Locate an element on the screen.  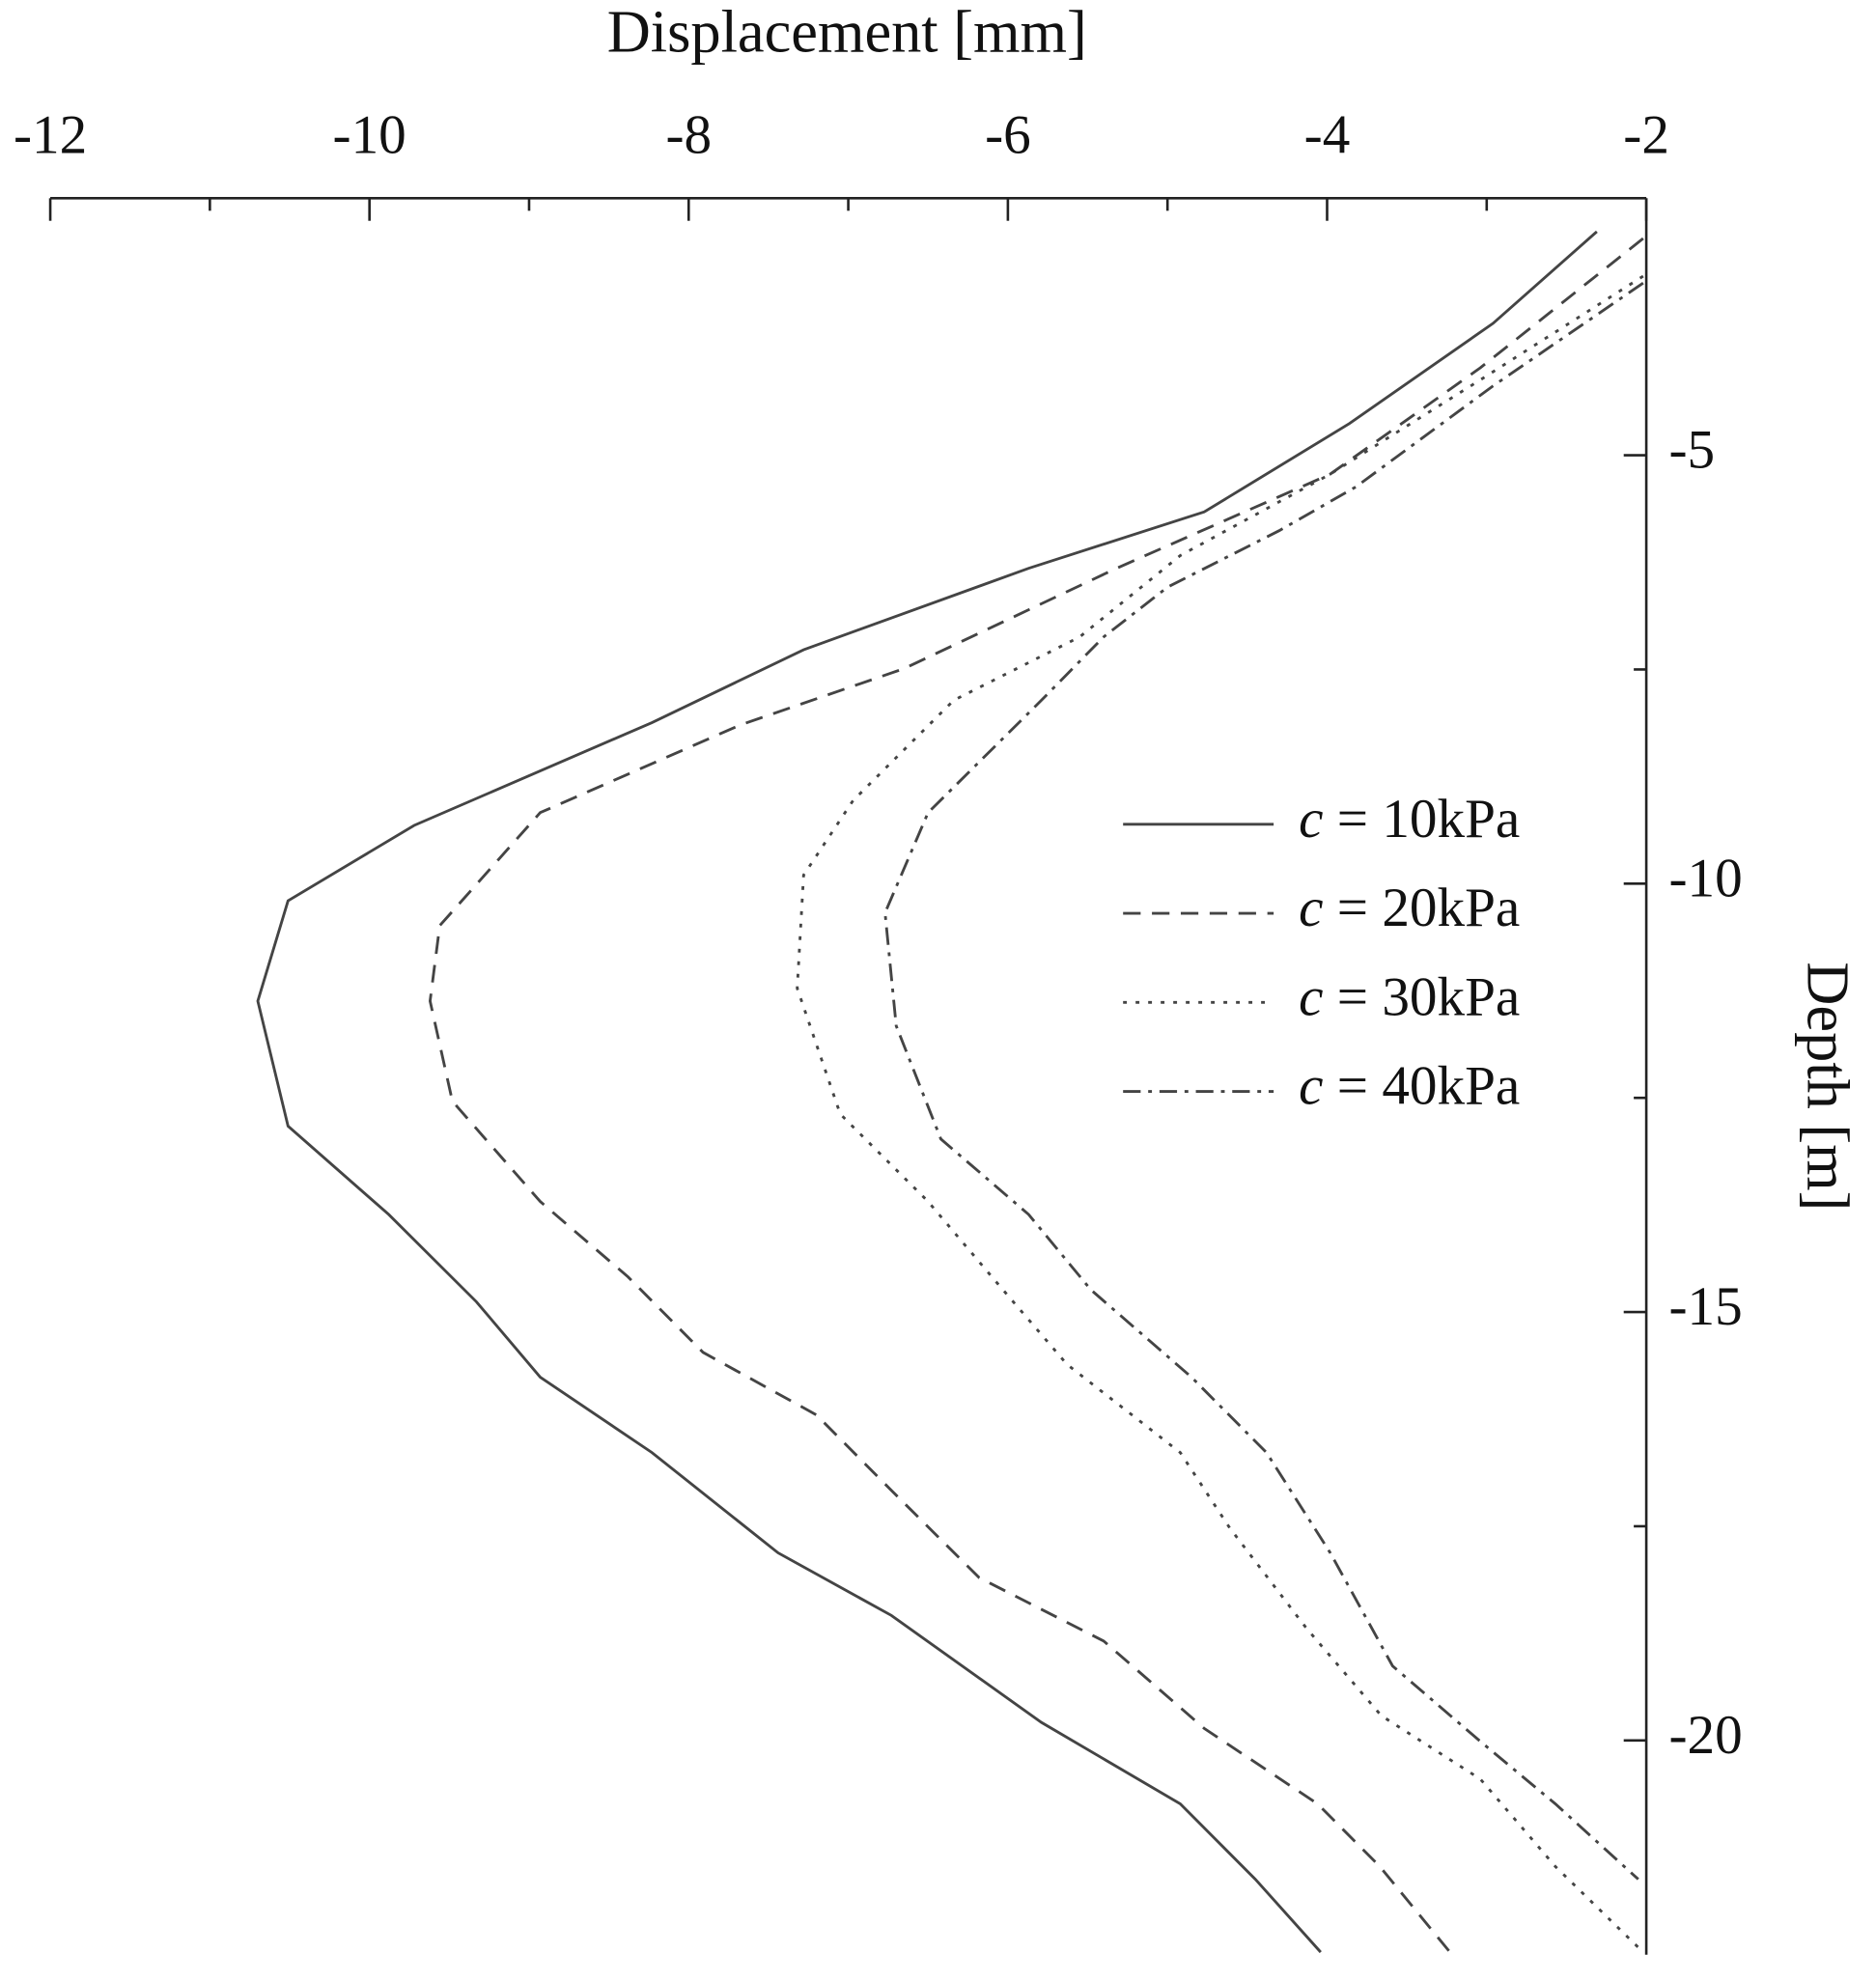
legend-rest: = 30kPa is located at coordinates (1423, 996).